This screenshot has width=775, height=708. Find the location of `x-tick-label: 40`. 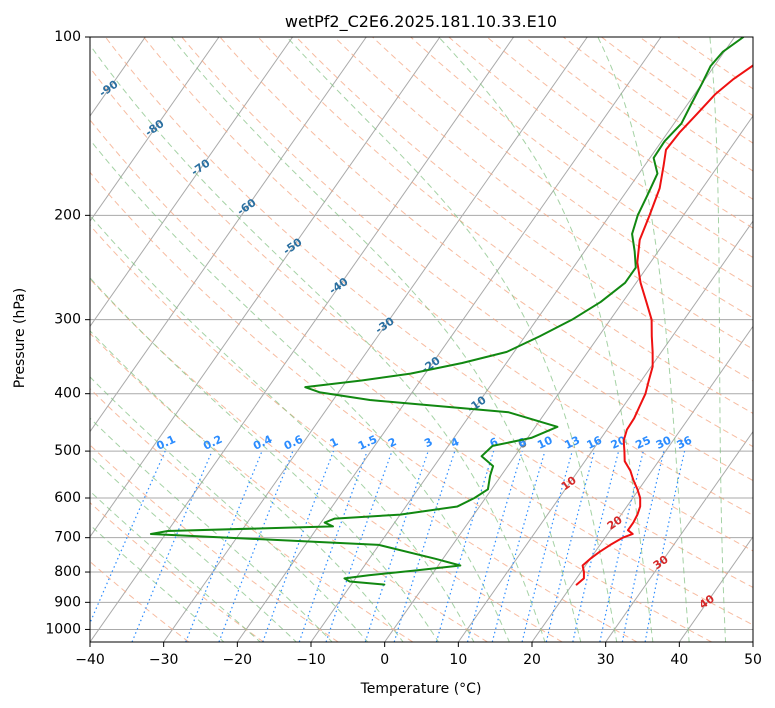

x-tick-label: 40 is located at coordinates (679, 660).